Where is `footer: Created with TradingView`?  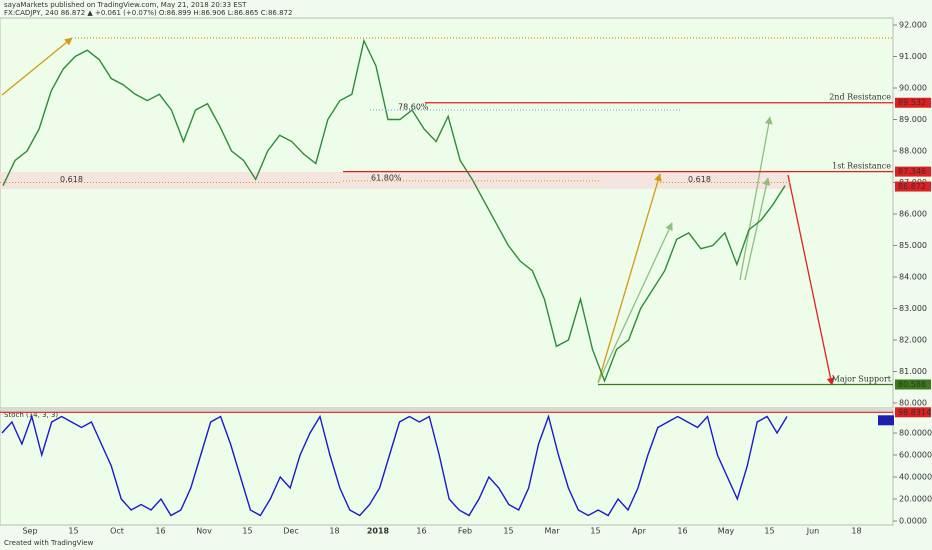
footer: Created with TradingView is located at coordinates (49, 543).